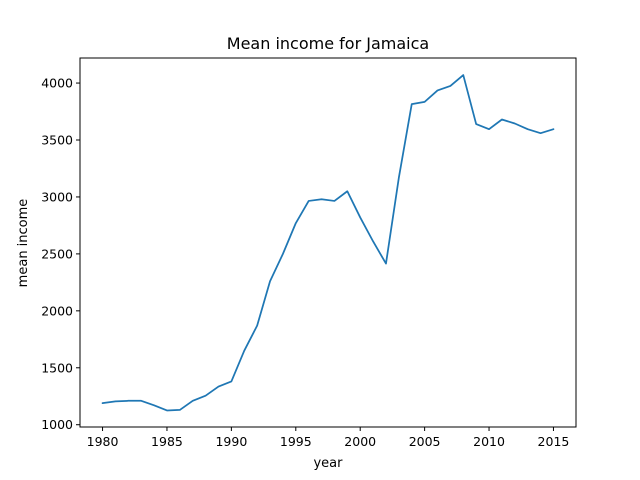 The width and height of the screenshot is (640, 480). What do you see at coordinates (425, 441) in the screenshot?
I see `x-tick-label: 2005` at bounding box center [425, 441].